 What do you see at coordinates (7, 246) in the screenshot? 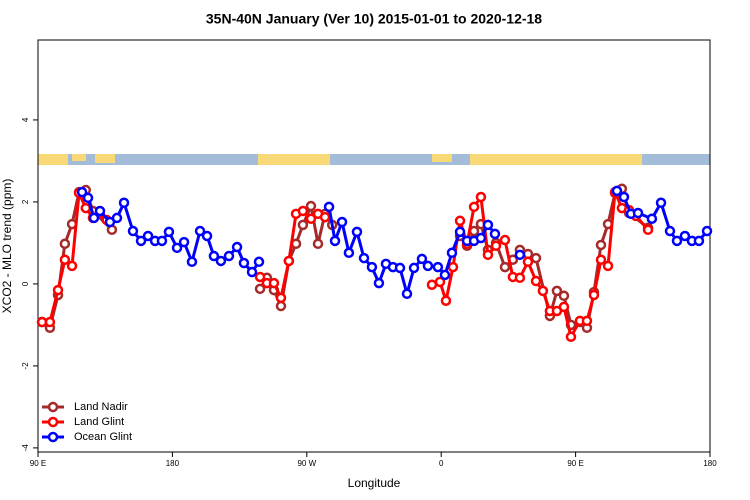
I see `y-axis-label: XCO2 - MLO trend (ppm)` at bounding box center [7, 246].